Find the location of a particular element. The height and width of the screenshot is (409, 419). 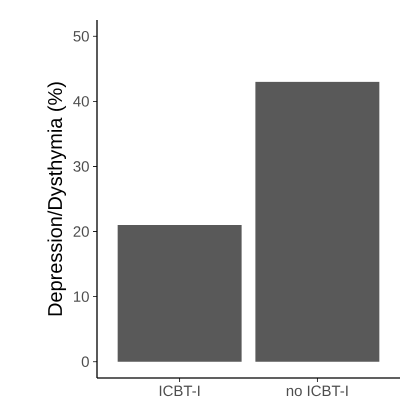

y-tick-label: 30 is located at coordinates (81, 166).